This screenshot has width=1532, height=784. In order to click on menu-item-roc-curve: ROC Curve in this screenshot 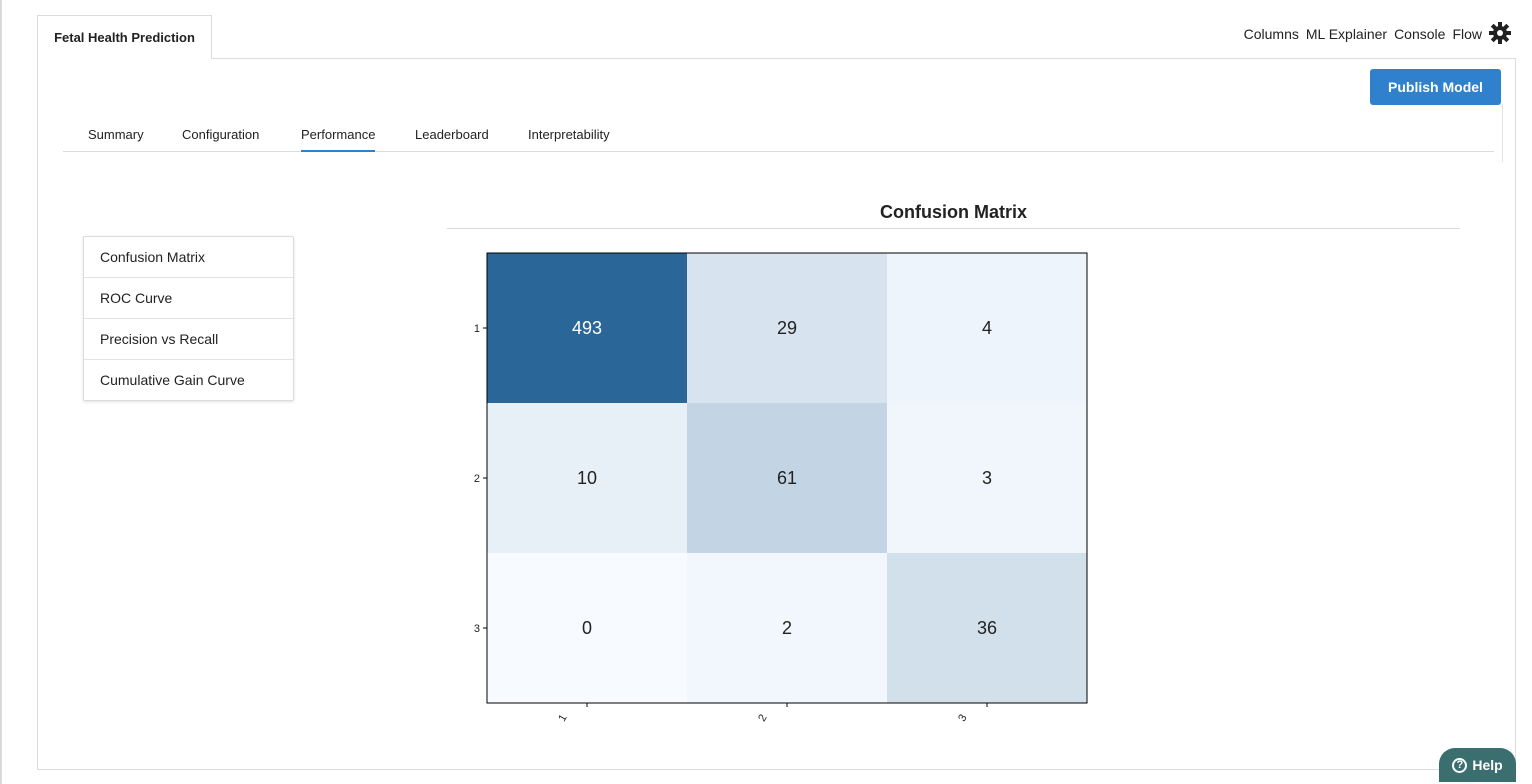, I will do `click(188, 298)`.